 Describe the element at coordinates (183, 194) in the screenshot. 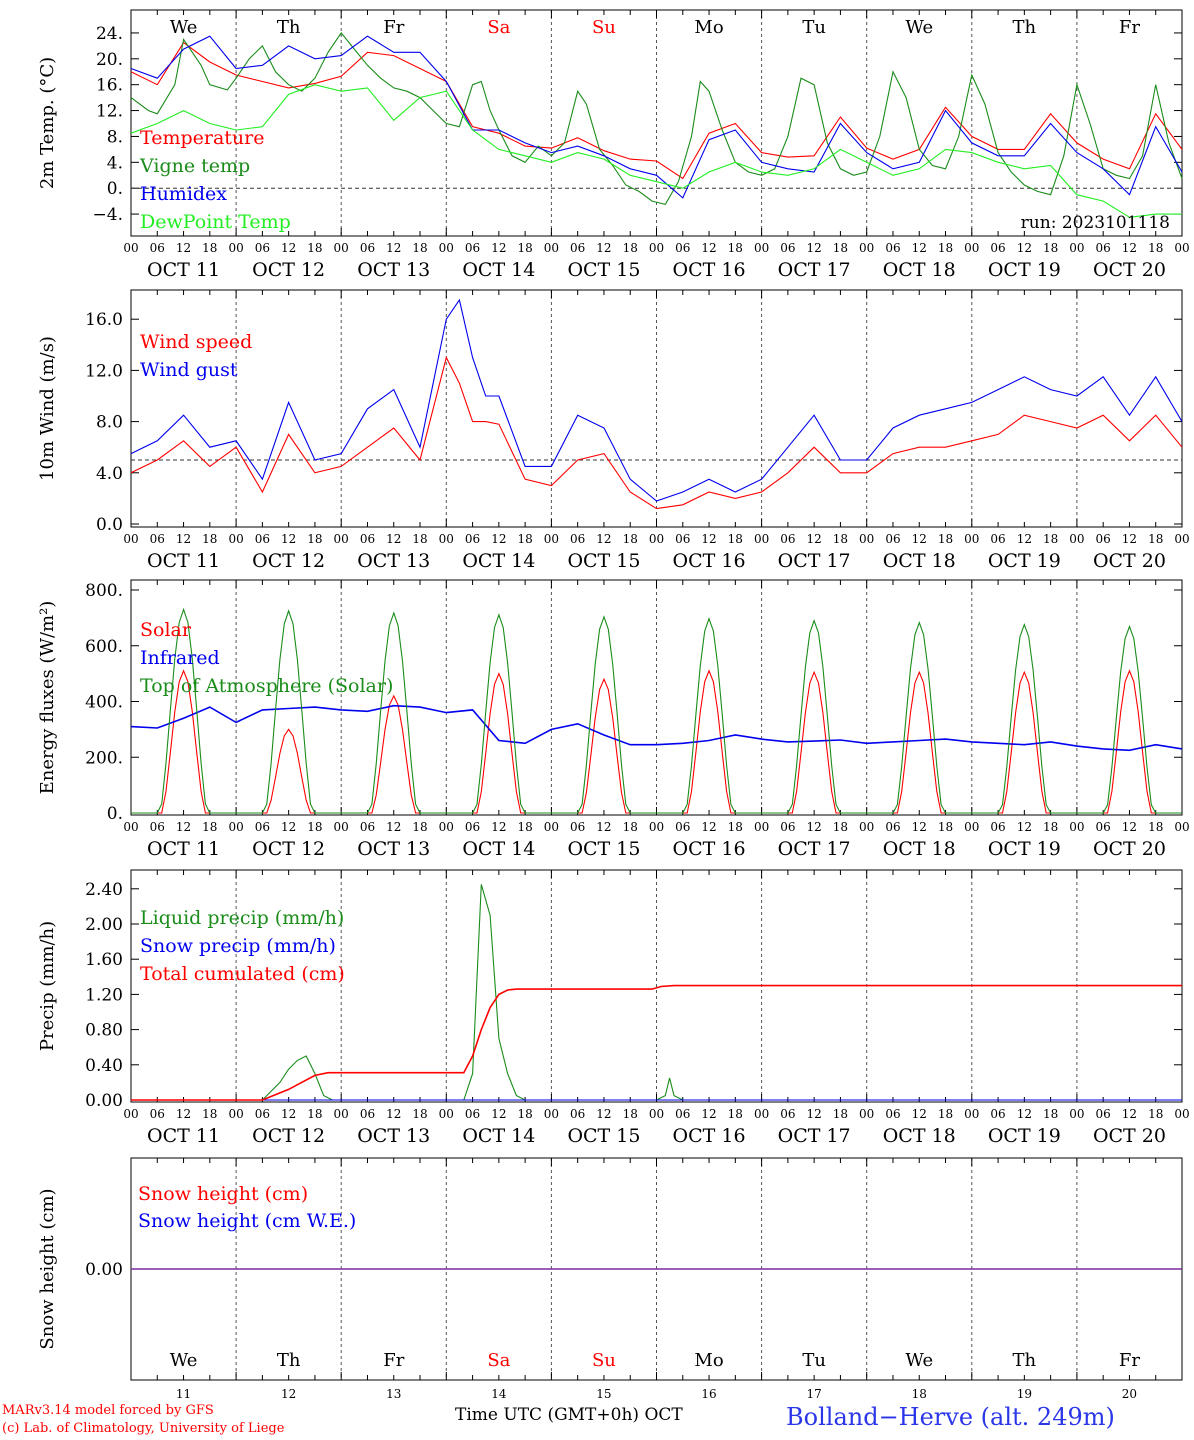

I see `legend-entry: Humidex` at that location.